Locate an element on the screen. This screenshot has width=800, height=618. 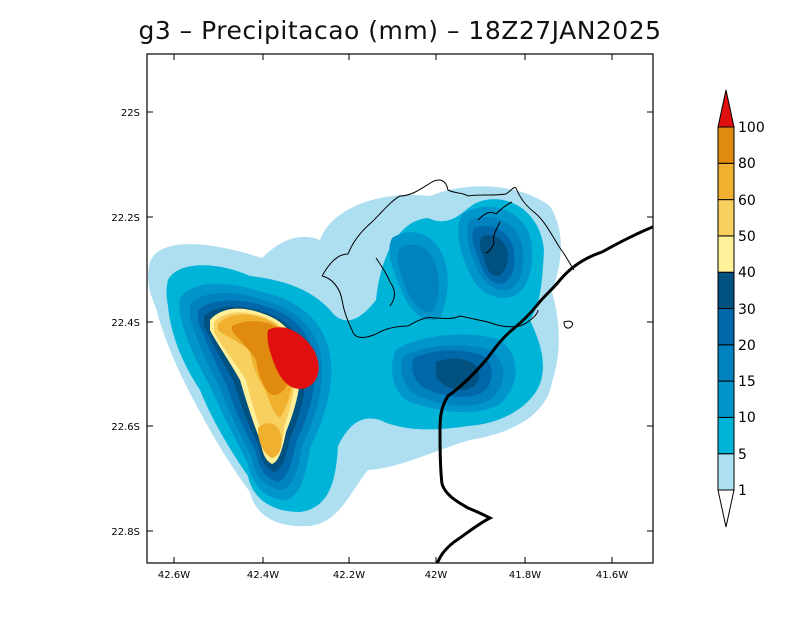
lat-tick-label: 22.4S is located at coordinates (125, 323).